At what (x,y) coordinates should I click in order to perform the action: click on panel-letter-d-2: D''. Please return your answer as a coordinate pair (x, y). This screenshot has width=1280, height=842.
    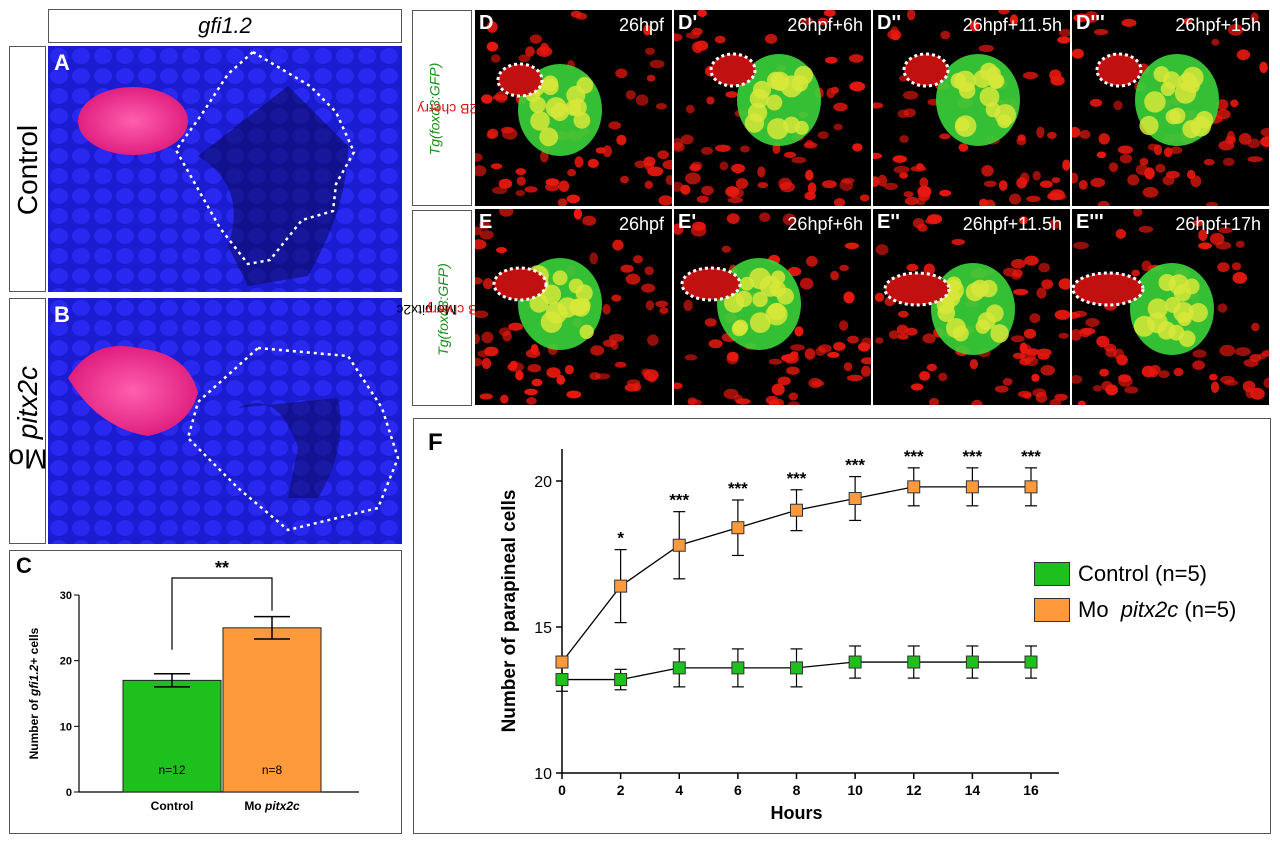
    Looking at the image, I should click on (889, 23).